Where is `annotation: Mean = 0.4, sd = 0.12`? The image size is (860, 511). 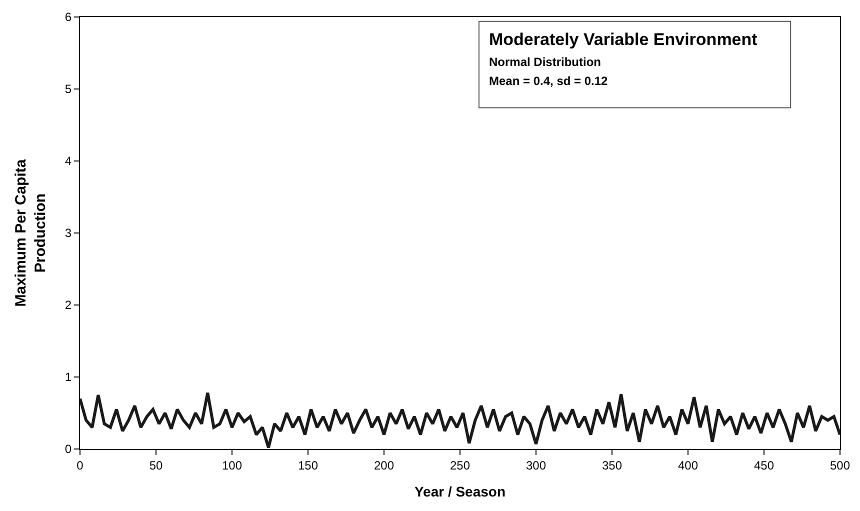 annotation: Mean = 0.4, sd = 0.12 is located at coordinates (548, 81).